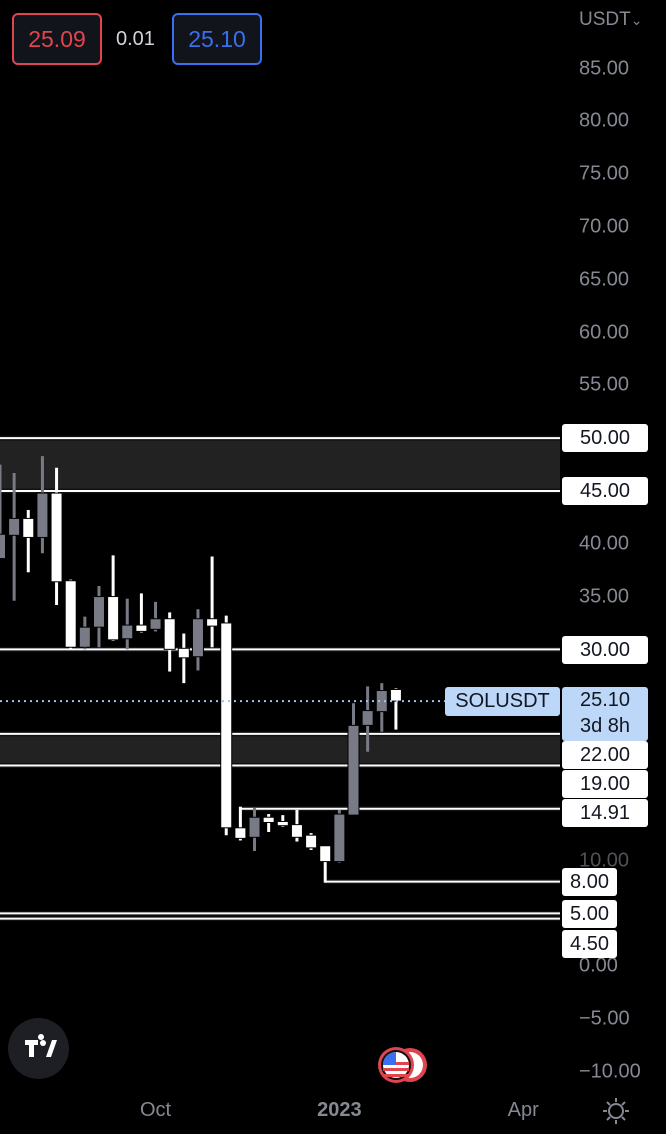 The image size is (666, 1134). Describe the element at coordinates (589, 914) in the screenshot. I see `level-price-label: 5.00` at that location.